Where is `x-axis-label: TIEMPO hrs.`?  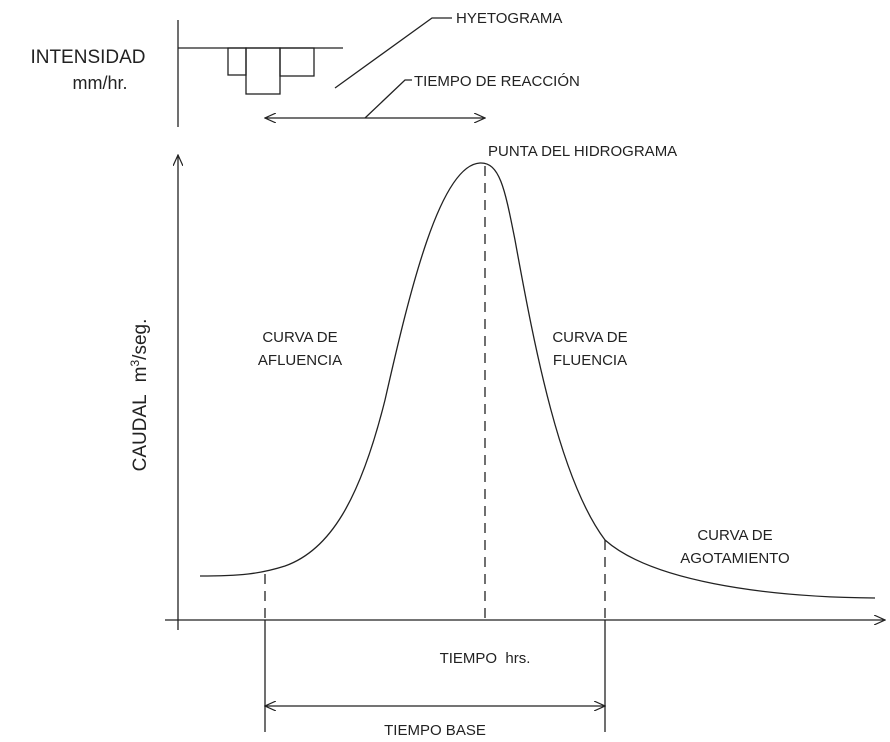 x-axis-label: TIEMPO hrs. is located at coordinates (485, 658).